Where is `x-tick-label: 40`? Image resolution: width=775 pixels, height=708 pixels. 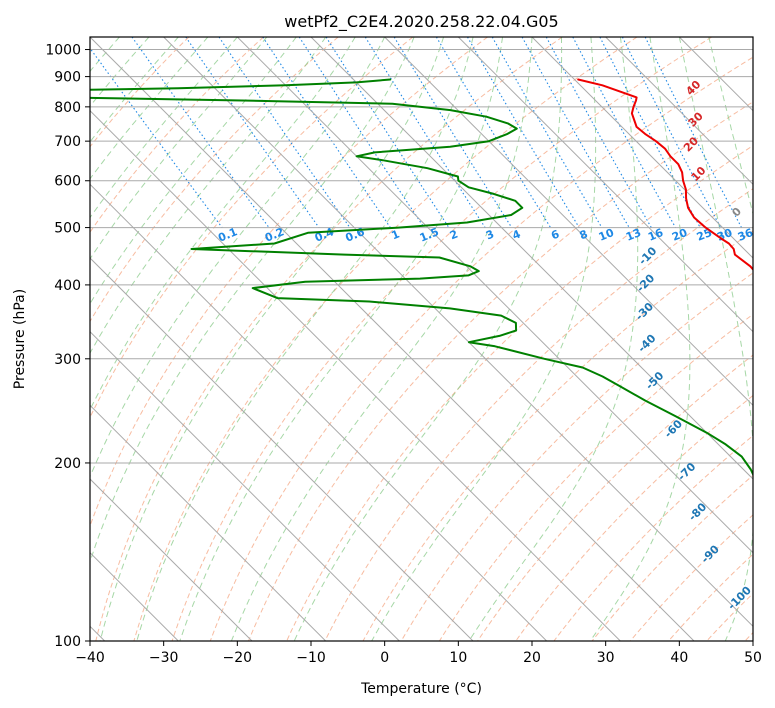 x-tick-label: 40 is located at coordinates (679, 658).